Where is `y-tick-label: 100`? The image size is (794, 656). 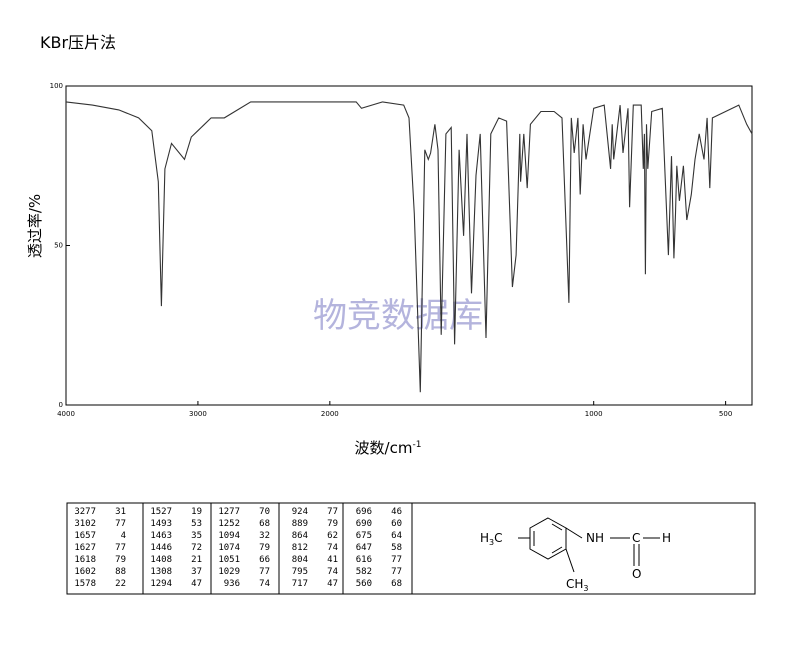
y-tick-label: 100 is located at coordinates (56, 86).